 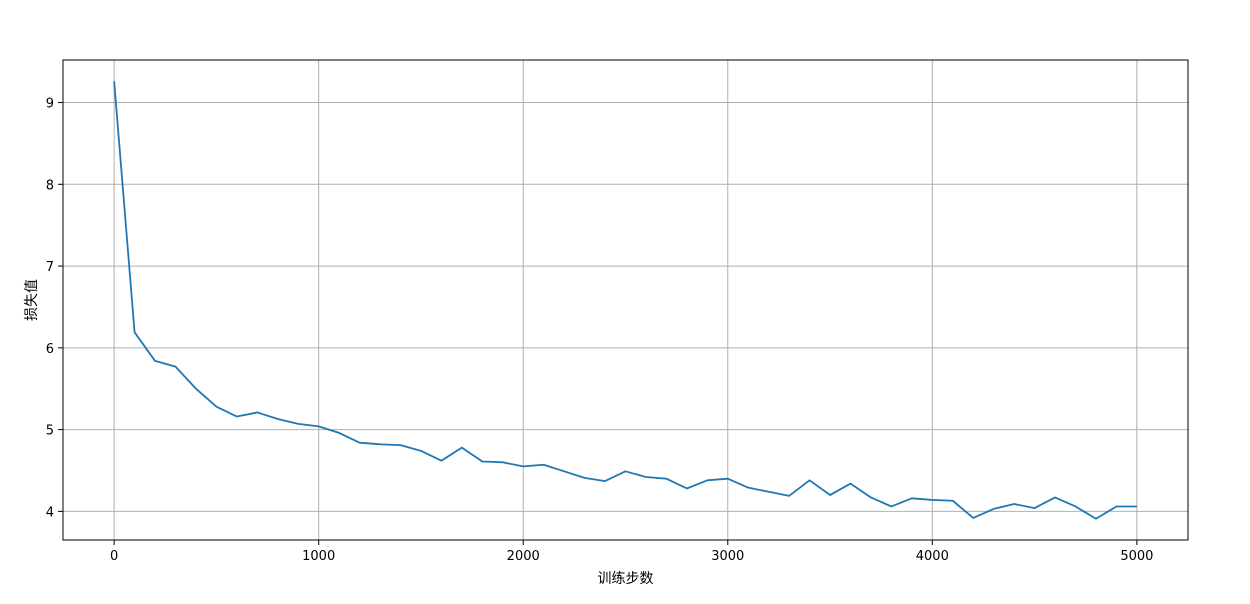 What do you see at coordinates (727, 556) in the screenshot?
I see `x-tick-label: 3000` at bounding box center [727, 556].